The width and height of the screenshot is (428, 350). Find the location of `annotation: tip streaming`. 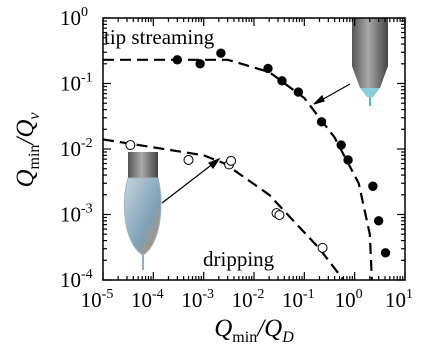

annotation: tip streaming is located at coordinates (159, 37).